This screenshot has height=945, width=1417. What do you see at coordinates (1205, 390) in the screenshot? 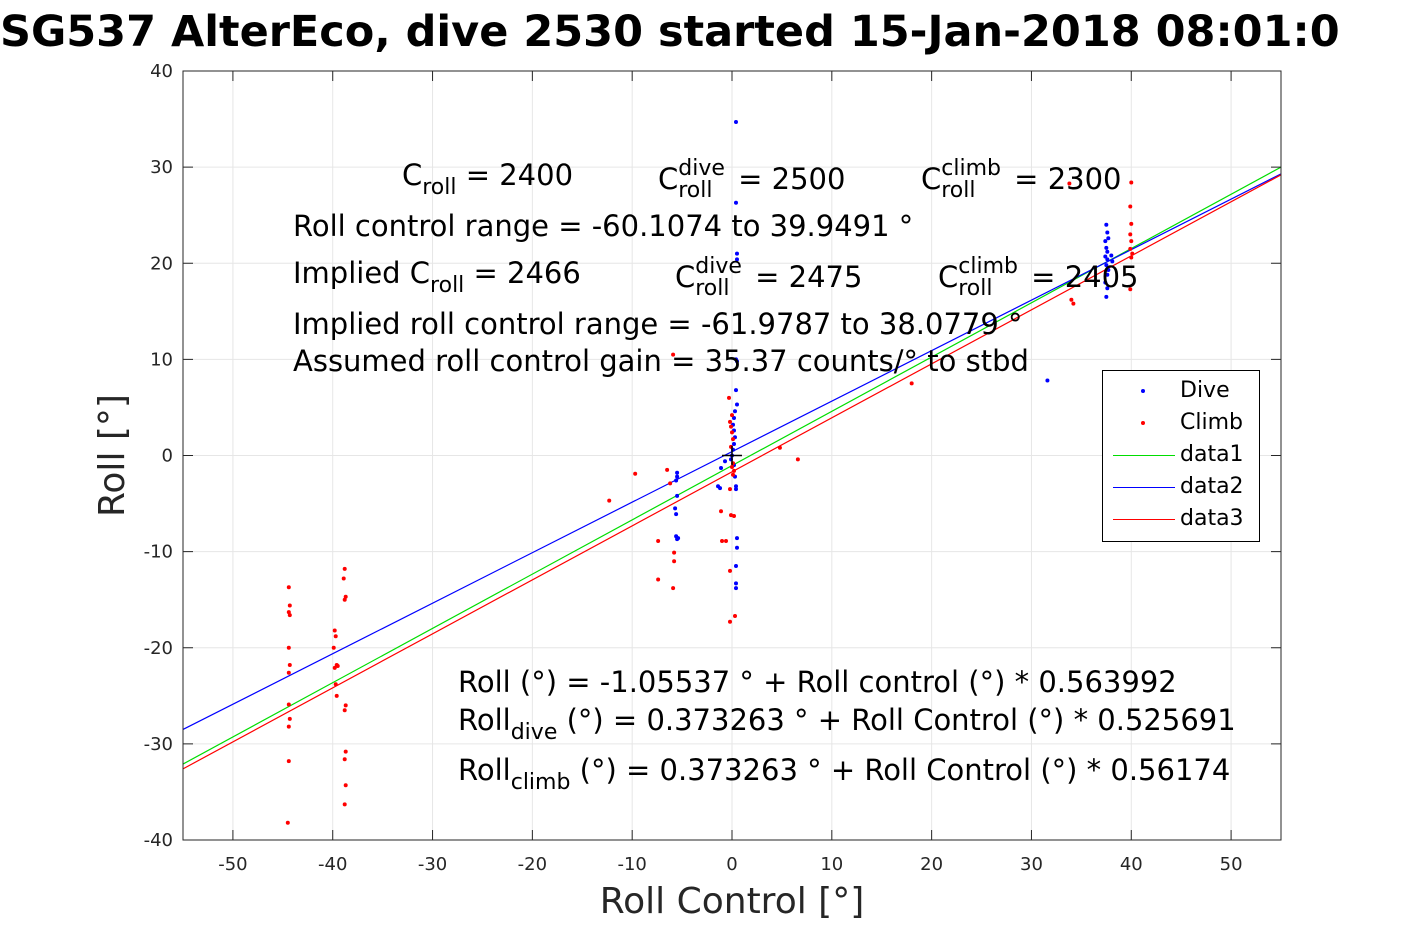
I see `legend-dive-label: Dive` at bounding box center [1205, 390].